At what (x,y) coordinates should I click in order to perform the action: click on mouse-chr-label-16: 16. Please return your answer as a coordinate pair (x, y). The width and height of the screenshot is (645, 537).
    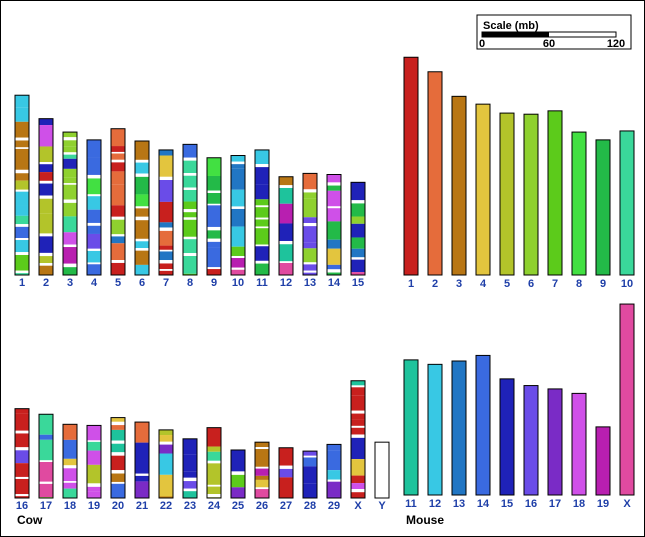
    Looking at the image, I should click on (531, 504).